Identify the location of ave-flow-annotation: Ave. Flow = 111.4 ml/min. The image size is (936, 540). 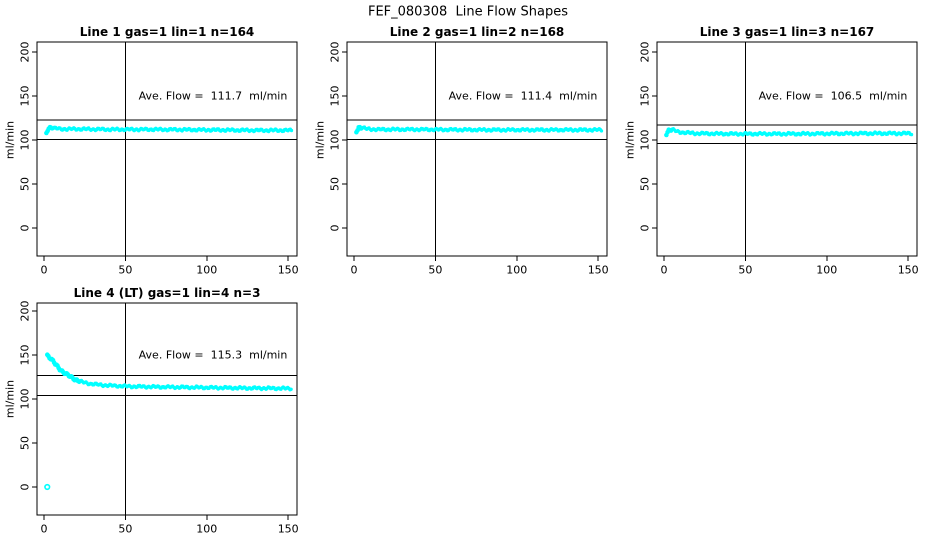
(523, 96).